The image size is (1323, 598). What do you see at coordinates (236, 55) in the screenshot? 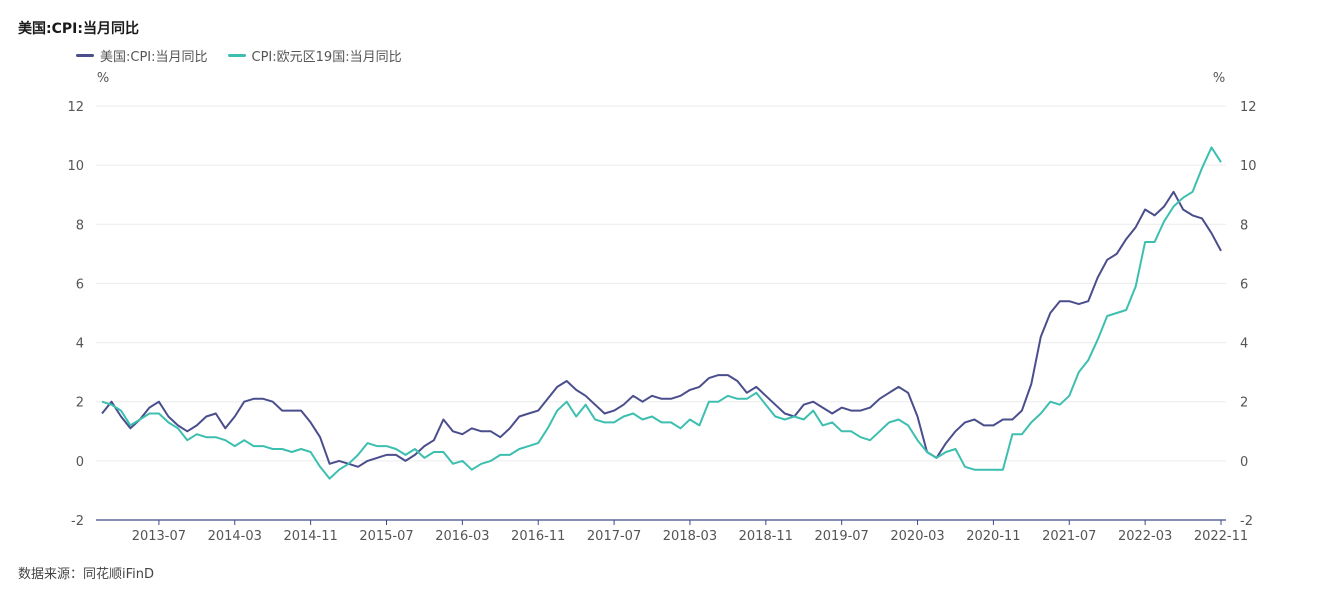
I see `legend-swatch-eu` at bounding box center [236, 55].